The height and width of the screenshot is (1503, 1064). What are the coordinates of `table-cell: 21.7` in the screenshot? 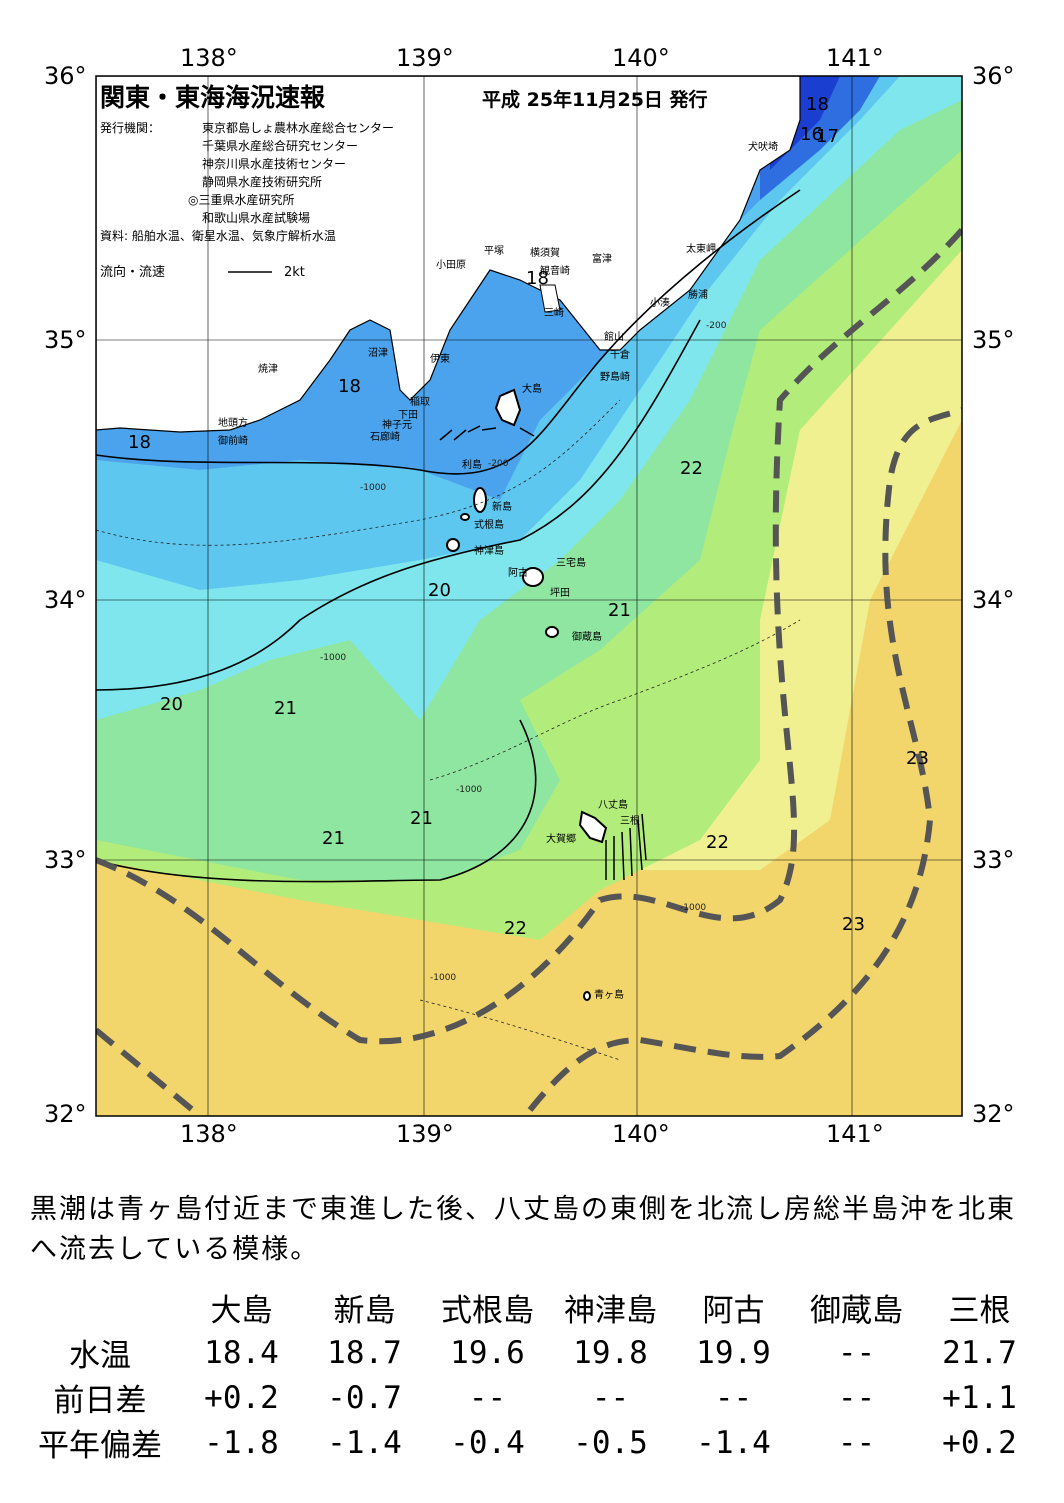 It's located at (979, 1352).